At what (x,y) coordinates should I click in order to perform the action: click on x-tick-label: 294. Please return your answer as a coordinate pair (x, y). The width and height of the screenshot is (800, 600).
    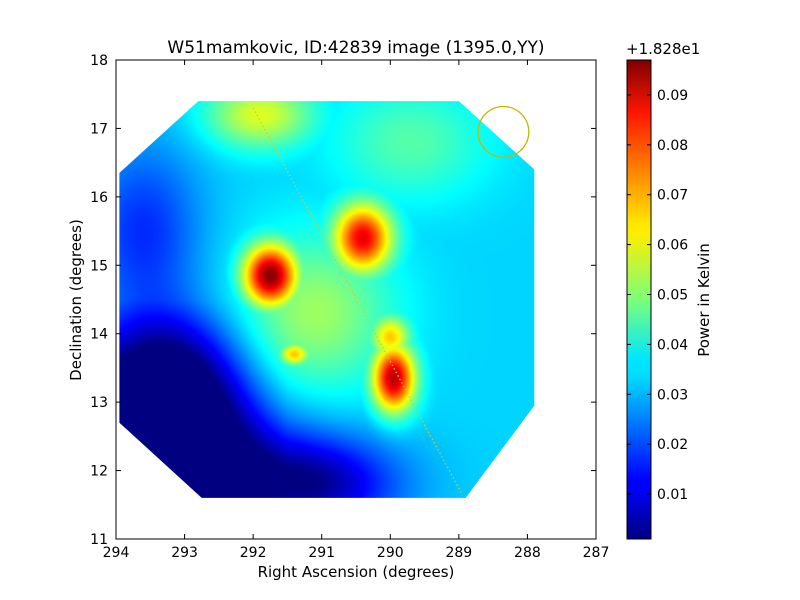
    Looking at the image, I should click on (116, 553).